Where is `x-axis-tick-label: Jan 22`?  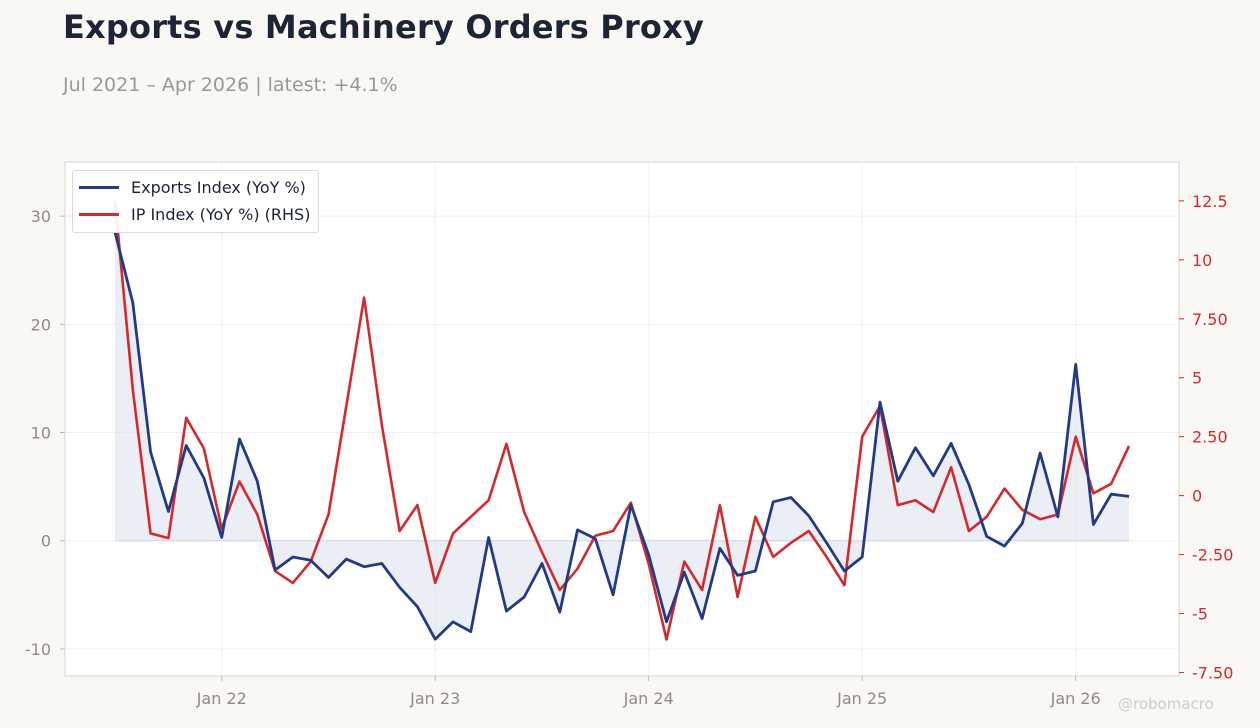
x-axis-tick-label: Jan 22 is located at coordinates (221, 698).